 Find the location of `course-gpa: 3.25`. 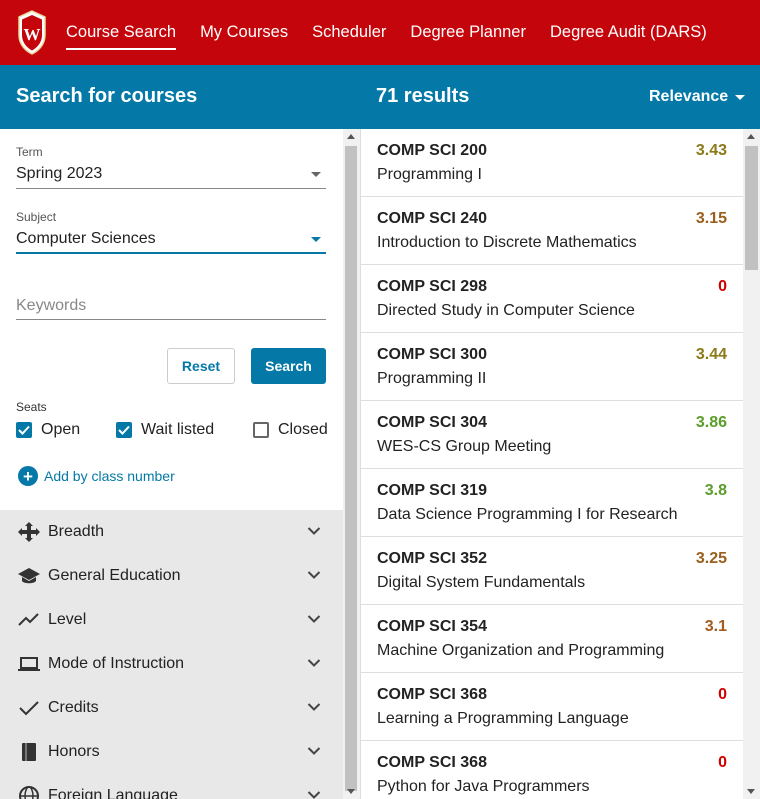

course-gpa: 3.25 is located at coordinates (711, 558).